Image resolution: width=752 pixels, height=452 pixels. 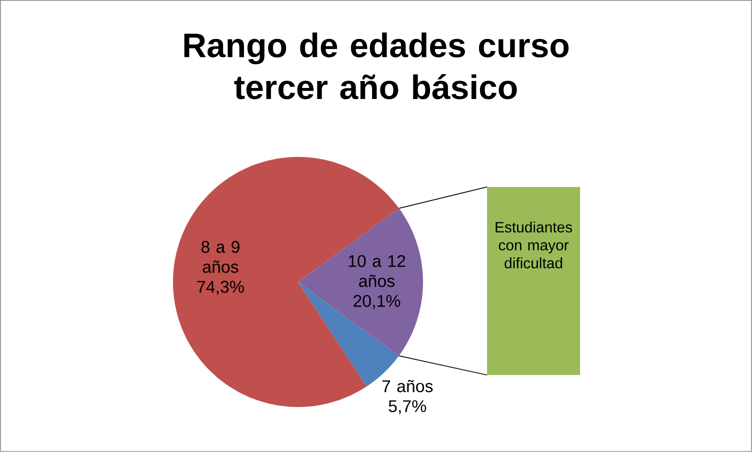 I want to click on slice-label: 10 a 12 años, so click(x=377, y=271).